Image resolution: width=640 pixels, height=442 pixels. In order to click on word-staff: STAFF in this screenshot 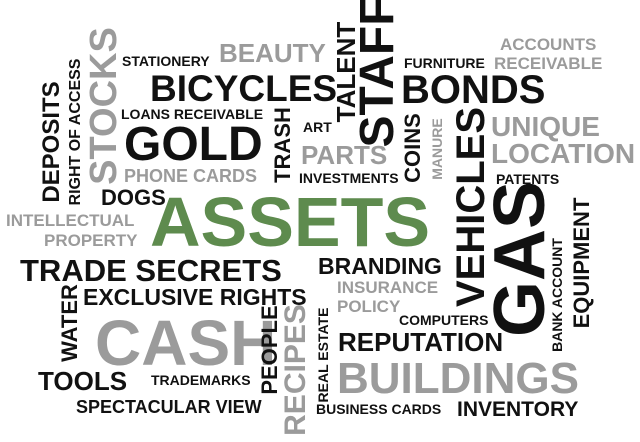, I will do `click(377, 74)`.